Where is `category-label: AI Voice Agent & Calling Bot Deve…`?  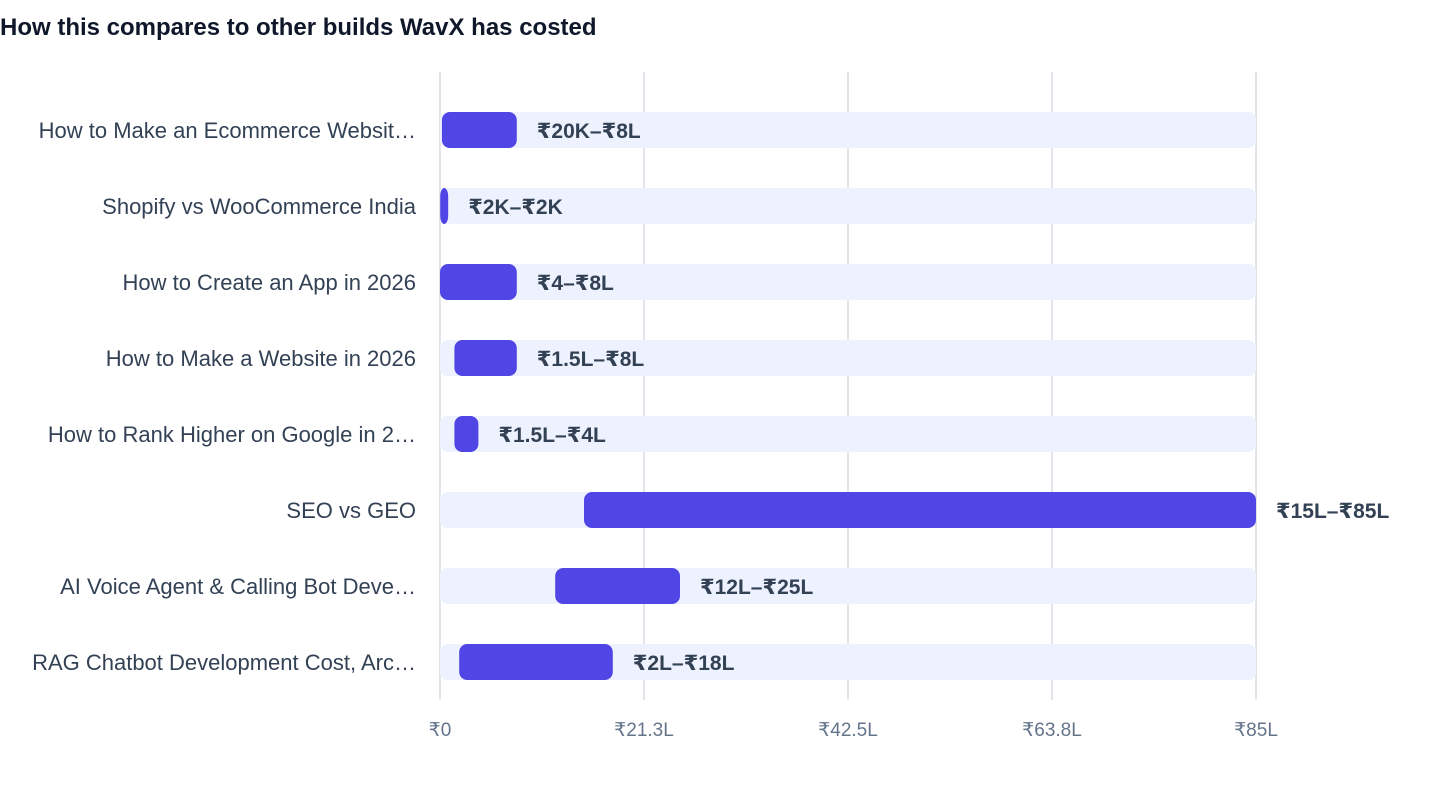 category-label: AI Voice Agent & Calling Bot Deve… is located at coordinates (238, 586).